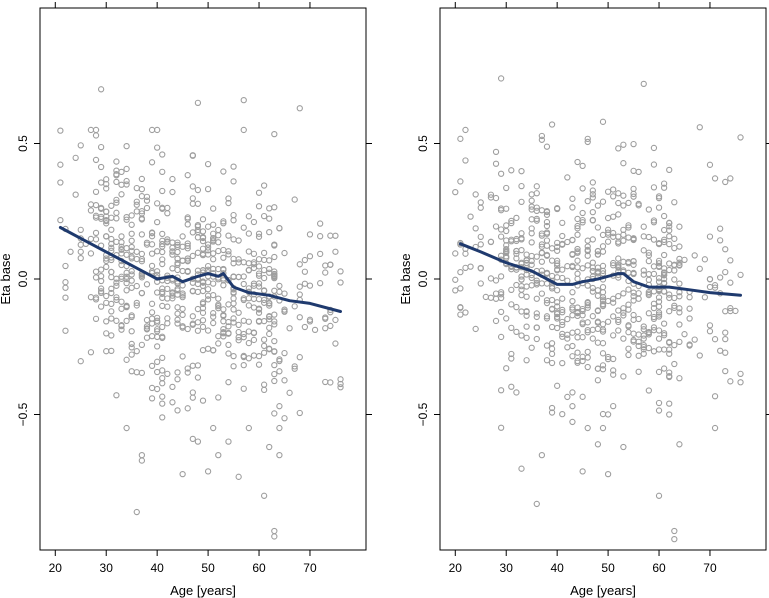 Image resolution: width=769 pixels, height=598 pixels. I want to click on y-tick-label: −0.5, so click(423, 414).